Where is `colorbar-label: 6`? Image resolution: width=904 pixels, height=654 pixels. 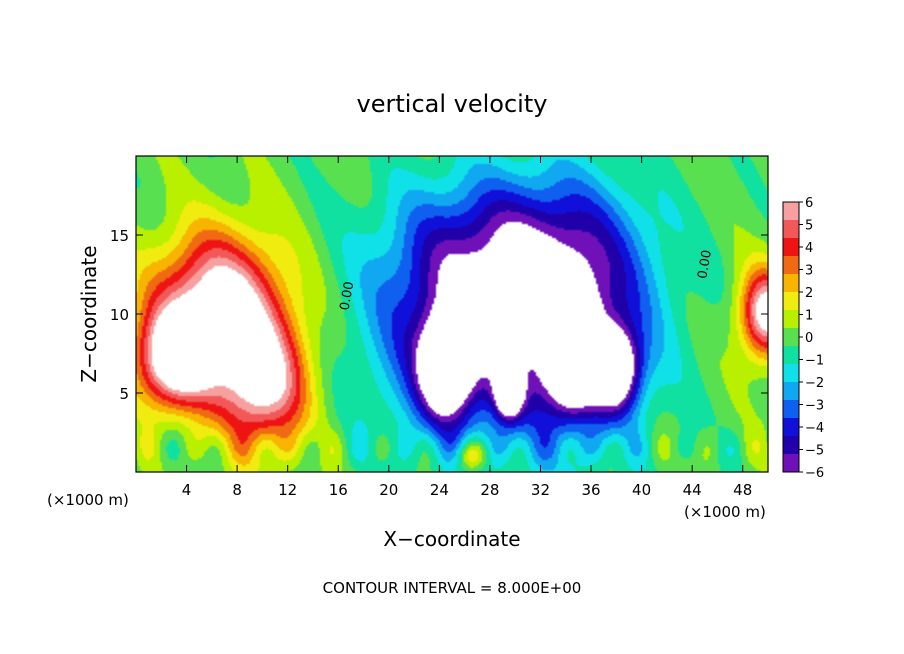
colorbar-label: 6 is located at coordinates (809, 203).